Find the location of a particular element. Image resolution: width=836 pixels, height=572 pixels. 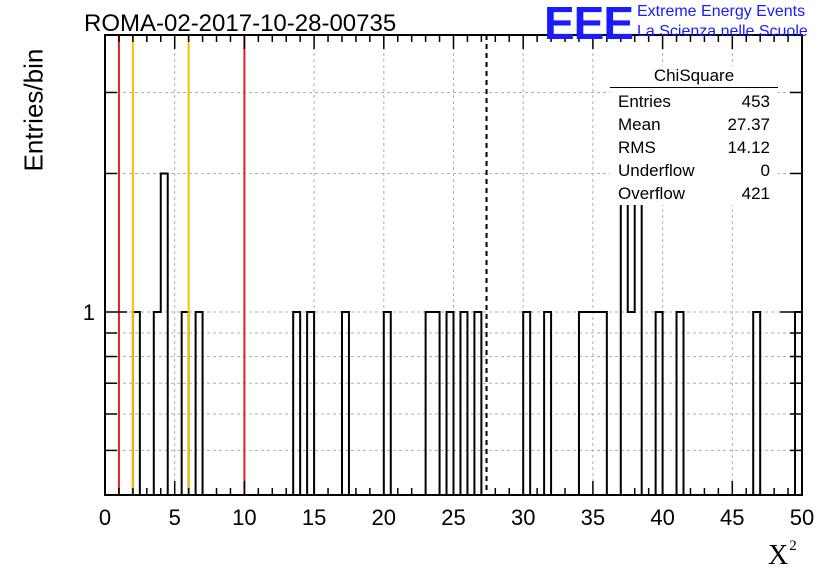

stats-label: Underflow is located at coordinates (656, 170).